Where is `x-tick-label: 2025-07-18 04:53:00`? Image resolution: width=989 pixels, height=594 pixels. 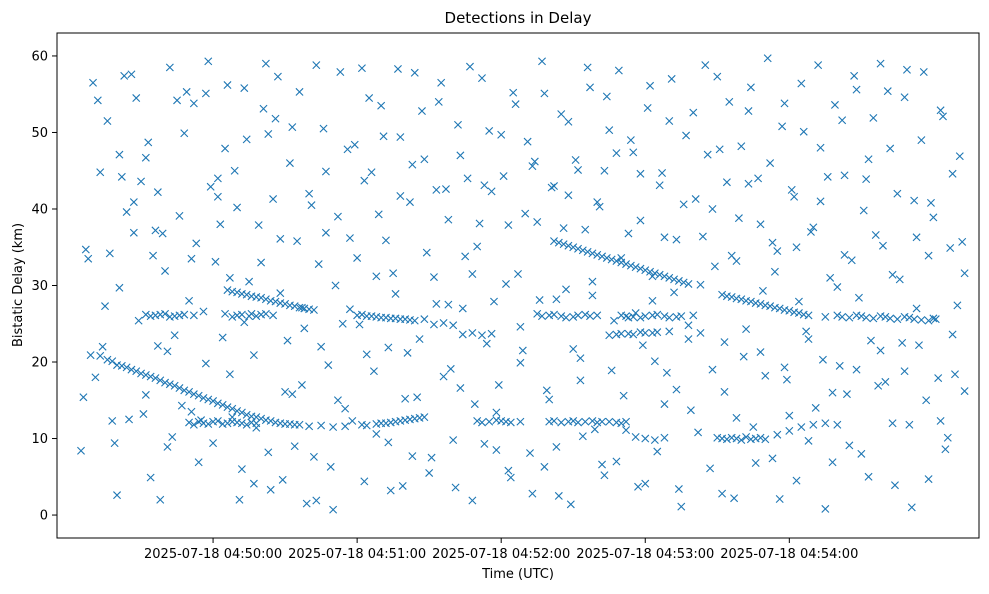
x-tick-label: 2025-07-18 04:53:00 is located at coordinates (645, 554).